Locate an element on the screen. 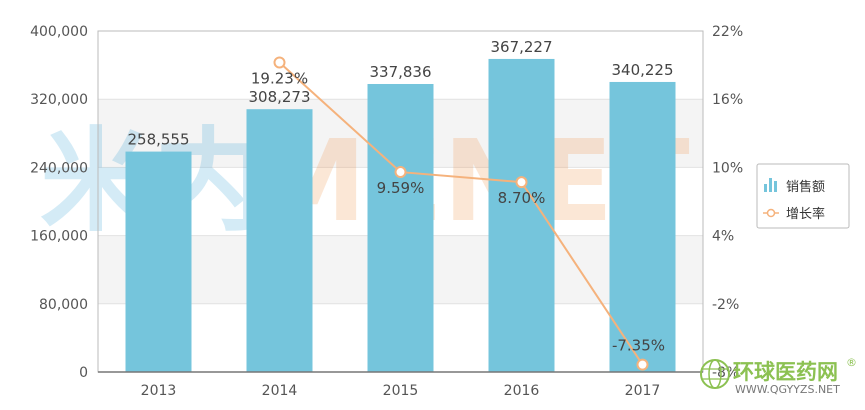  bar-2015 is located at coordinates (400, 227).